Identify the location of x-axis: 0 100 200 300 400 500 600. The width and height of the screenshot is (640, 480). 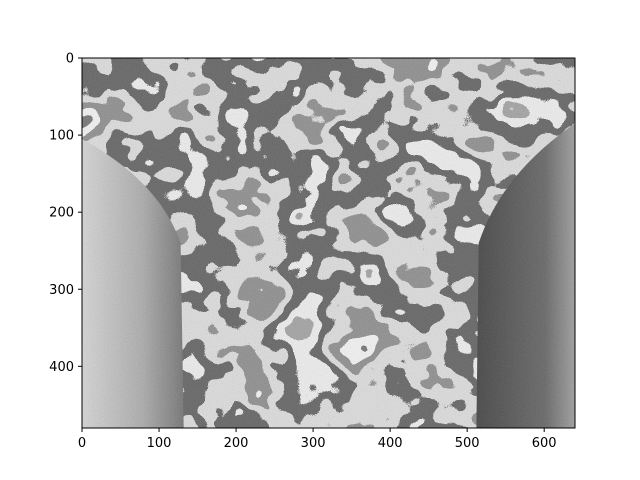
(317, 439).